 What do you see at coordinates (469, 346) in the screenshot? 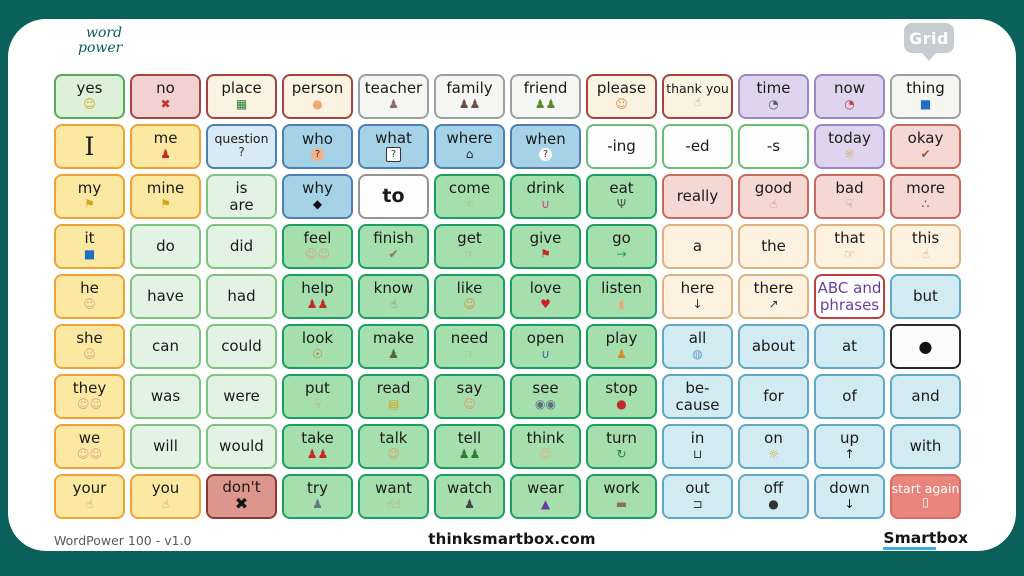
I see `cell-need: need ☞` at bounding box center [469, 346].